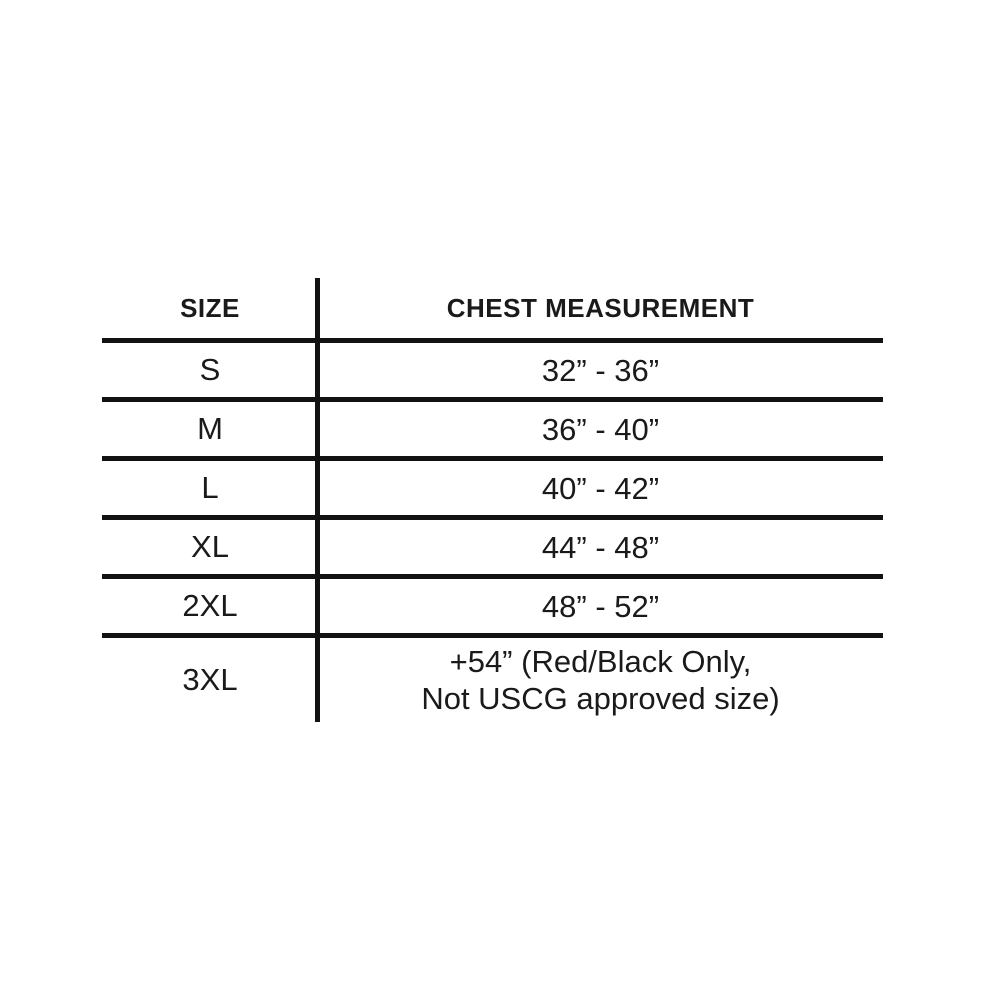 This screenshot has height=1000, width=1000. What do you see at coordinates (210, 369) in the screenshot?
I see `size-cell: S` at bounding box center [210, 369].